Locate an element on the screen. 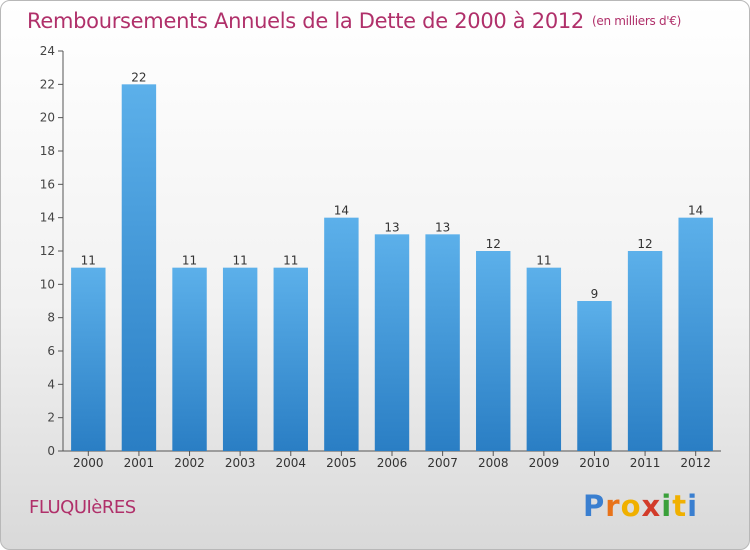 The image size is (750, 550). logo-letter: o is located at coordinates (631, 506).